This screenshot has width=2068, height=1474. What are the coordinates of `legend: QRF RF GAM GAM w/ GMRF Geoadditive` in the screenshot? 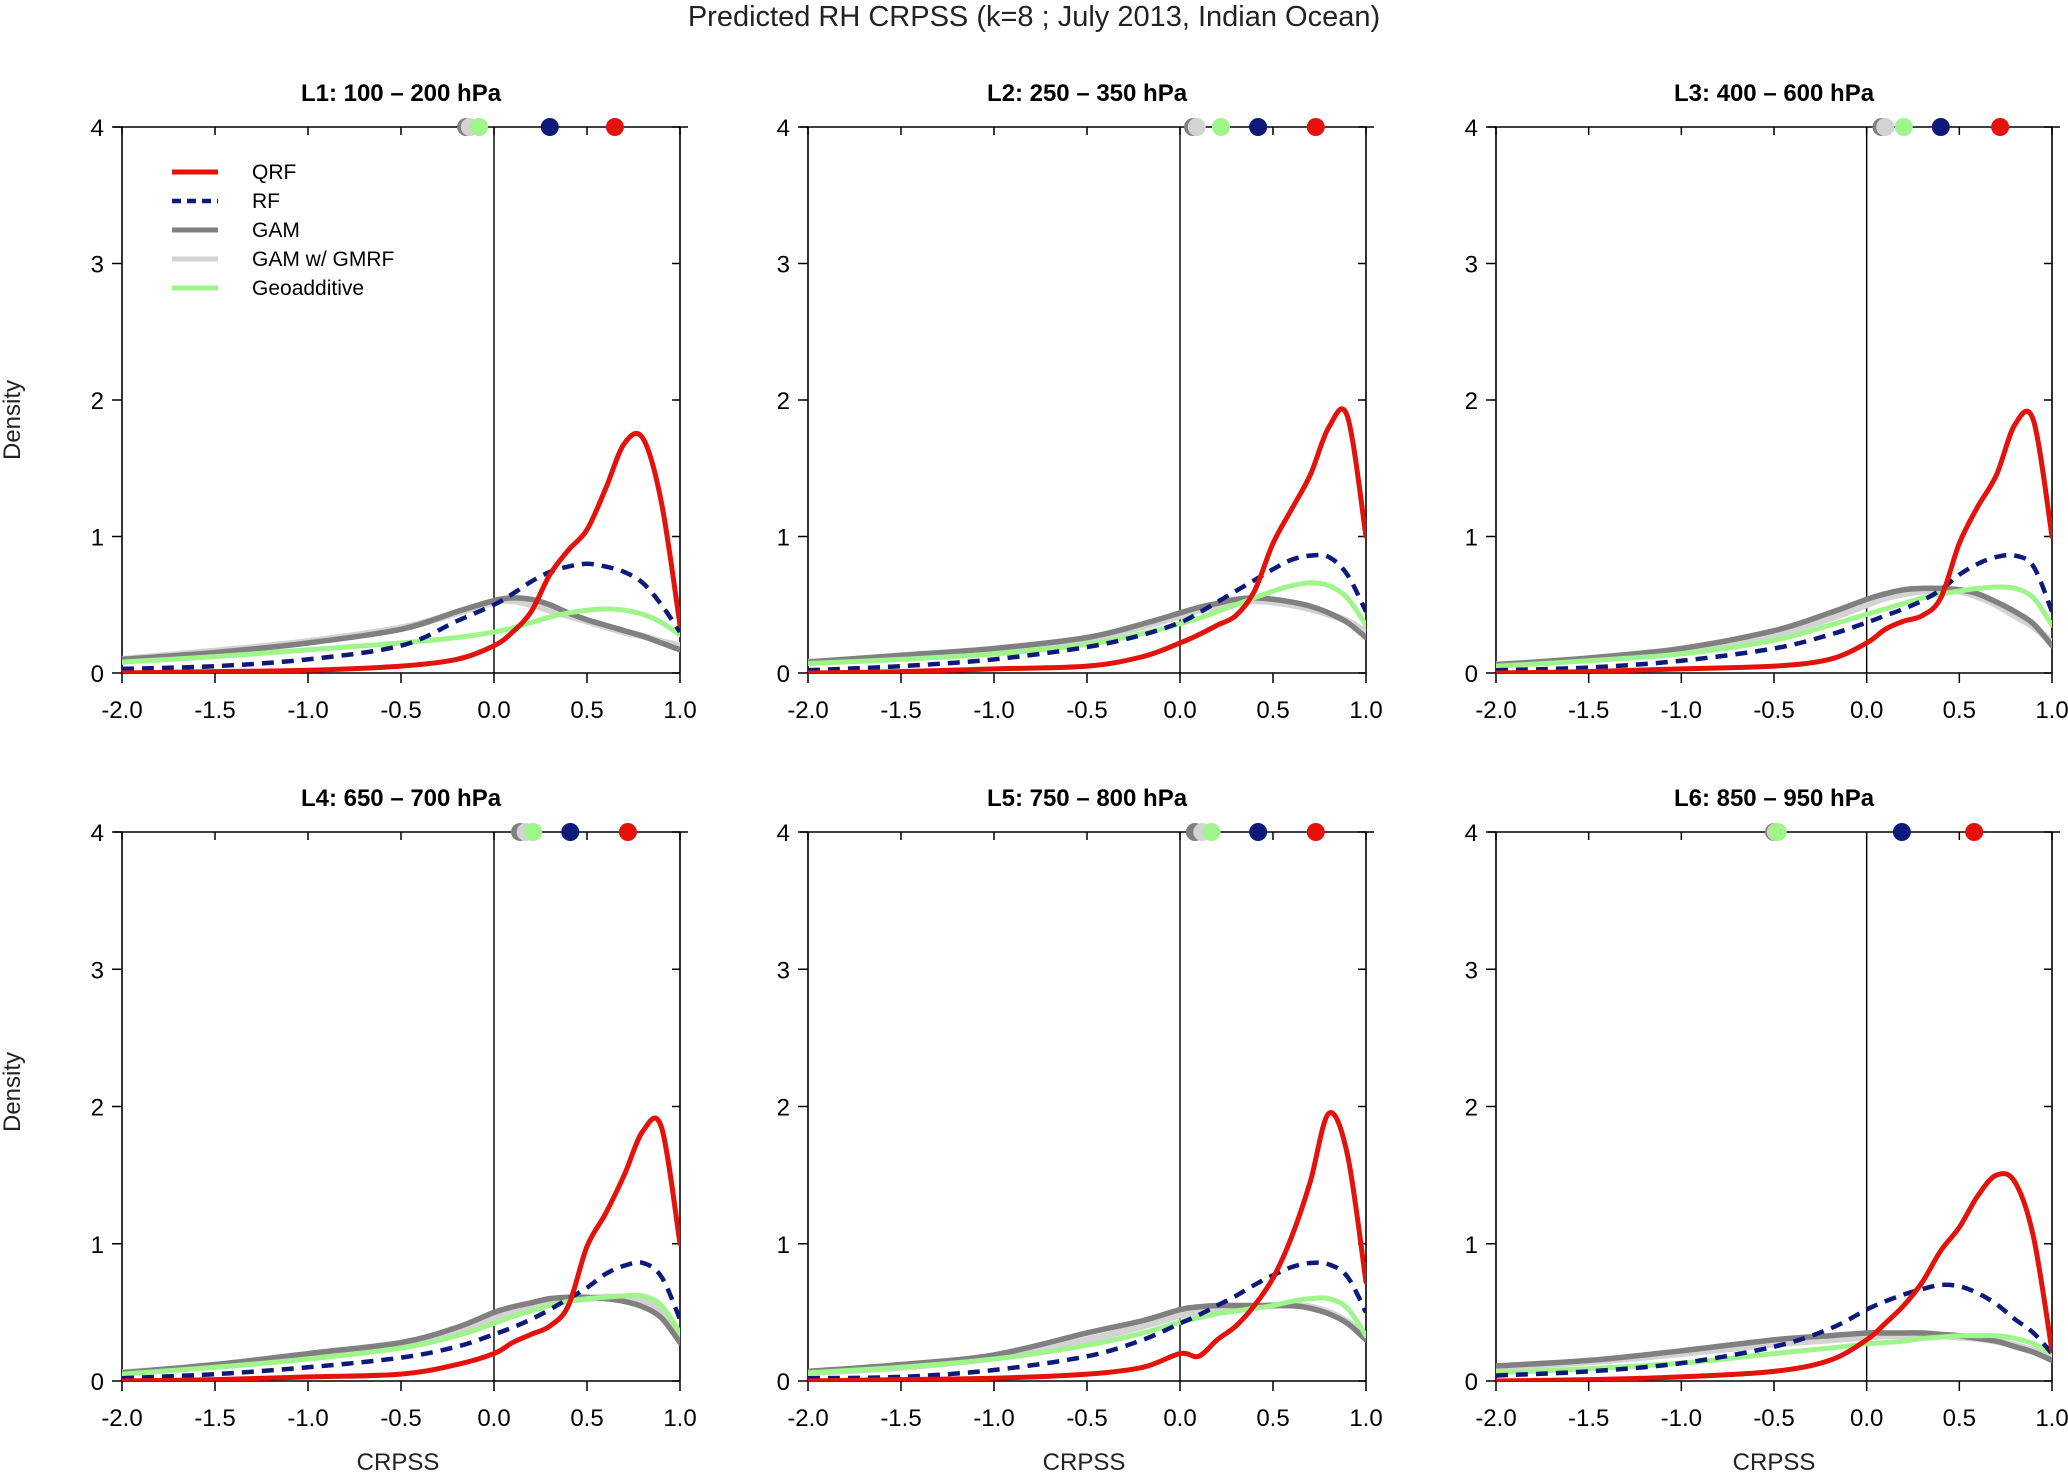 It's located at (283, 230).